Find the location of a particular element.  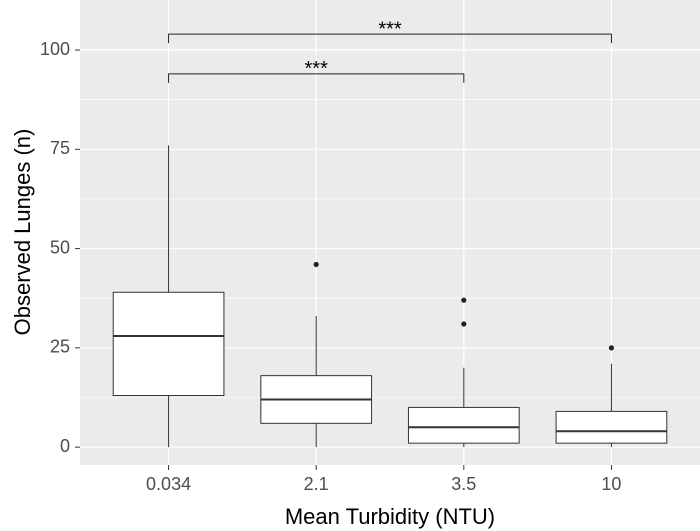

x-tick-label: 0.034 is located at coordinates (168, 484).